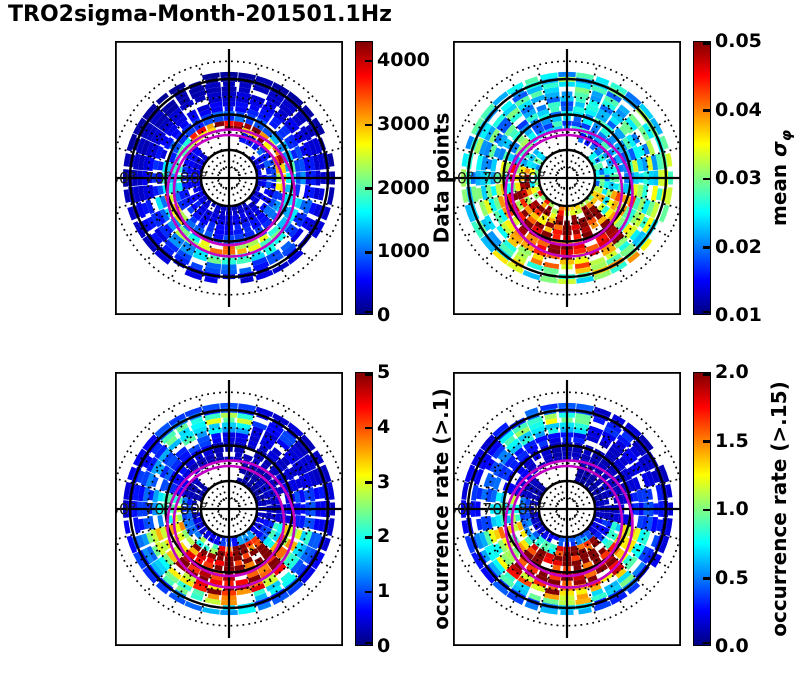  I want to click on colorbar-label-symbol: σ, so click(779, 149).